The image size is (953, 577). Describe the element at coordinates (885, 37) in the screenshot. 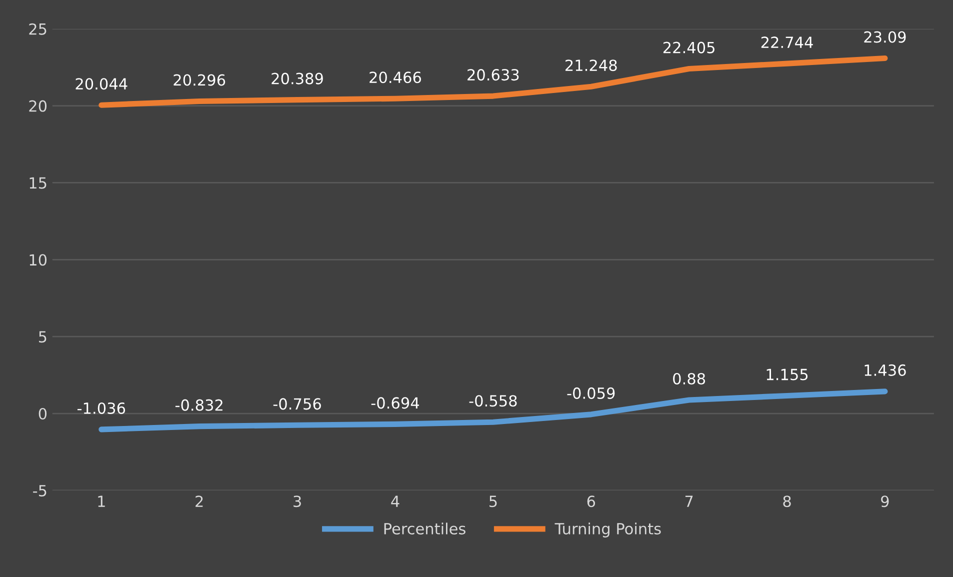

I see `data-label: 23.09` at that location.